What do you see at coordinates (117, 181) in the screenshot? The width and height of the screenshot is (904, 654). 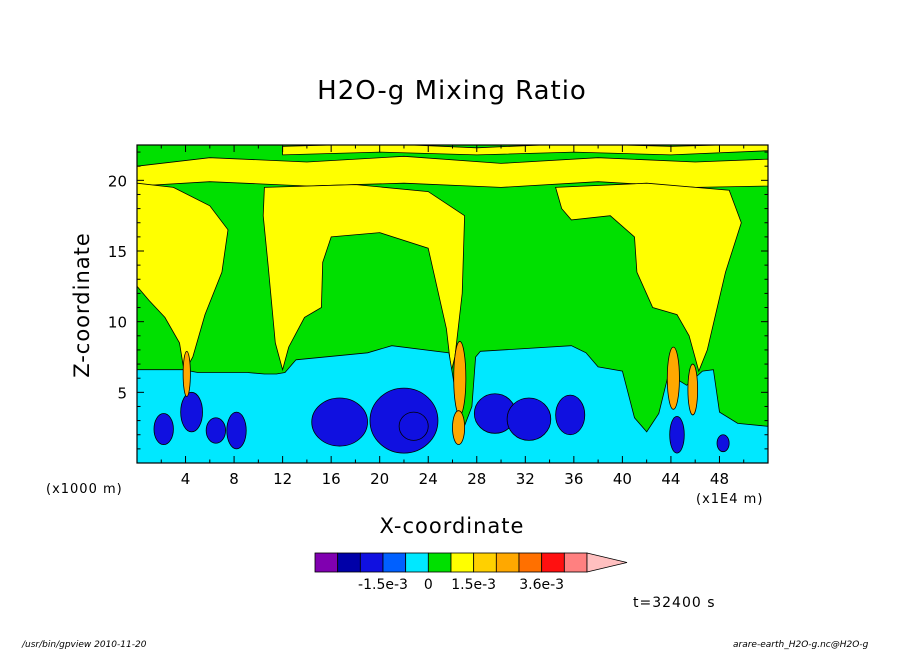 I see `y-tick-label: 20` at bounding box center [117, 181].